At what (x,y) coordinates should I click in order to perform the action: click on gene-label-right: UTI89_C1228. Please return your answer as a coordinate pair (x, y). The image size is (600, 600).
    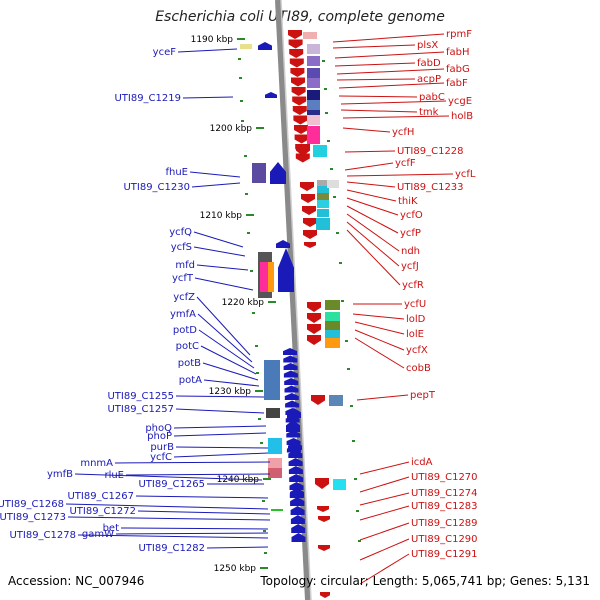
    Looking at the image, I should click on (430, 151).